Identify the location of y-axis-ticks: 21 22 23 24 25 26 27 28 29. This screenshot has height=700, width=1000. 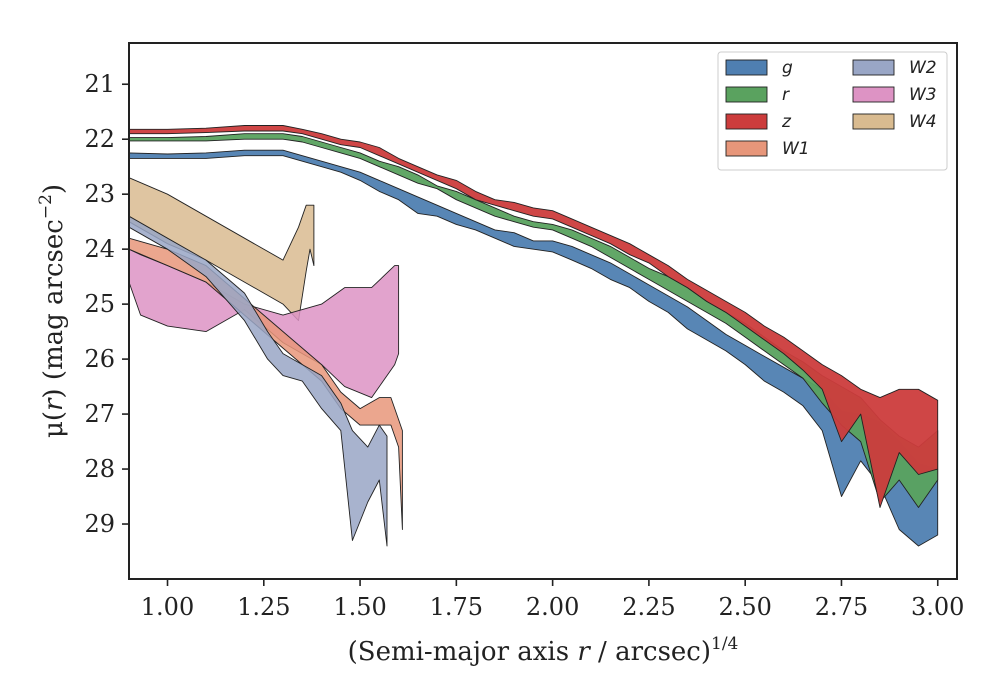
(106, 304).